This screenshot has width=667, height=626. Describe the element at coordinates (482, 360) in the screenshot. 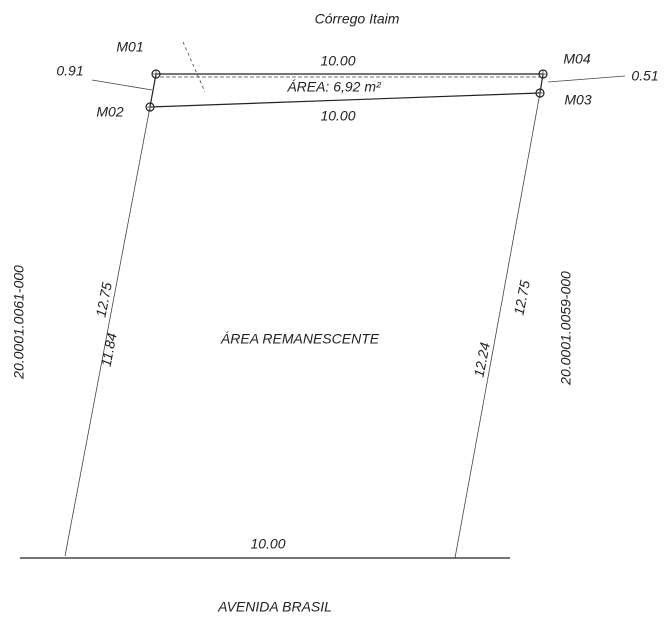

I see `dimension: 12.24` at that location.